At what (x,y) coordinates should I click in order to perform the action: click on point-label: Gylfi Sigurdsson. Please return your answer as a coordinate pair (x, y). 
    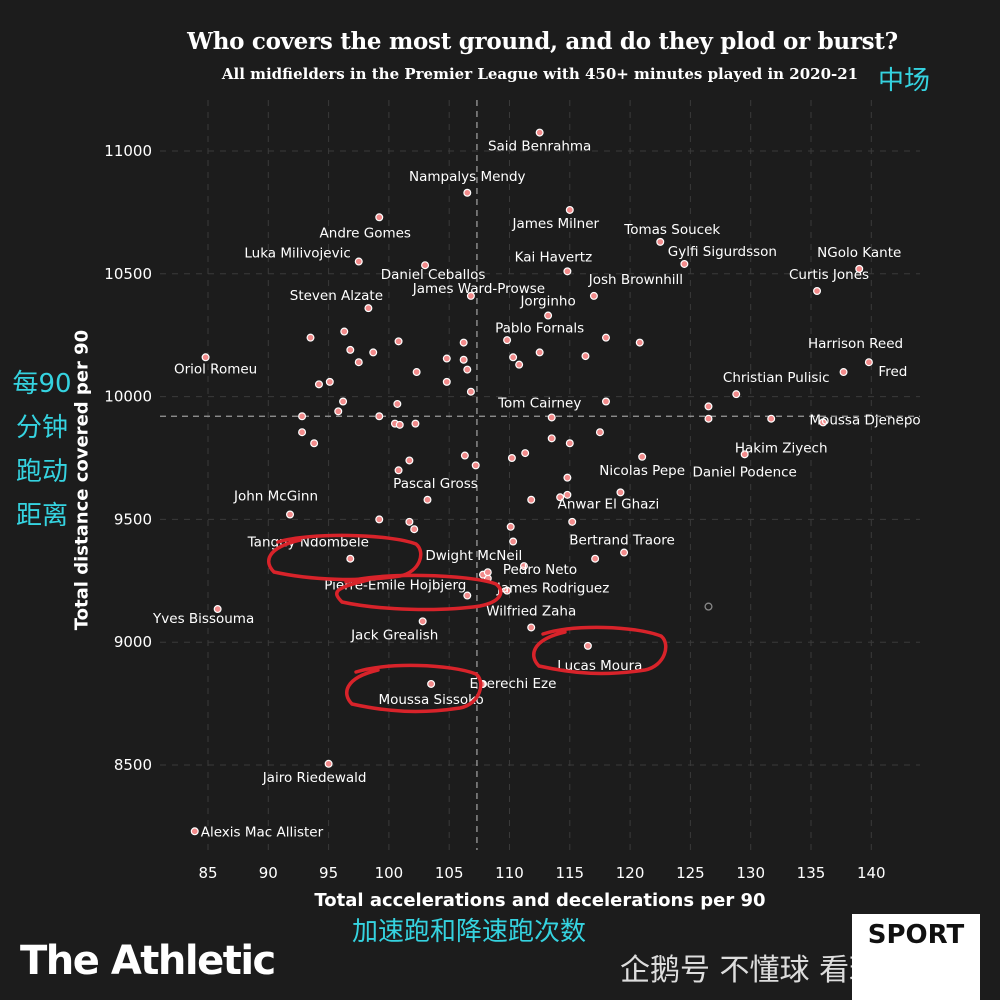
    Looking at the image, I should click on (722, 252).